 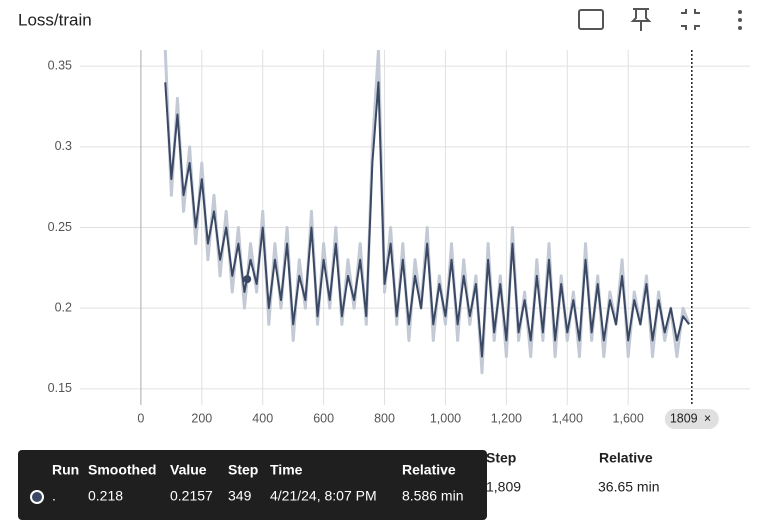 What do you see at coordinates (429, 470) in the screenshot?
I see `tooltip-header: Relative` at bounding box center [429, 470].